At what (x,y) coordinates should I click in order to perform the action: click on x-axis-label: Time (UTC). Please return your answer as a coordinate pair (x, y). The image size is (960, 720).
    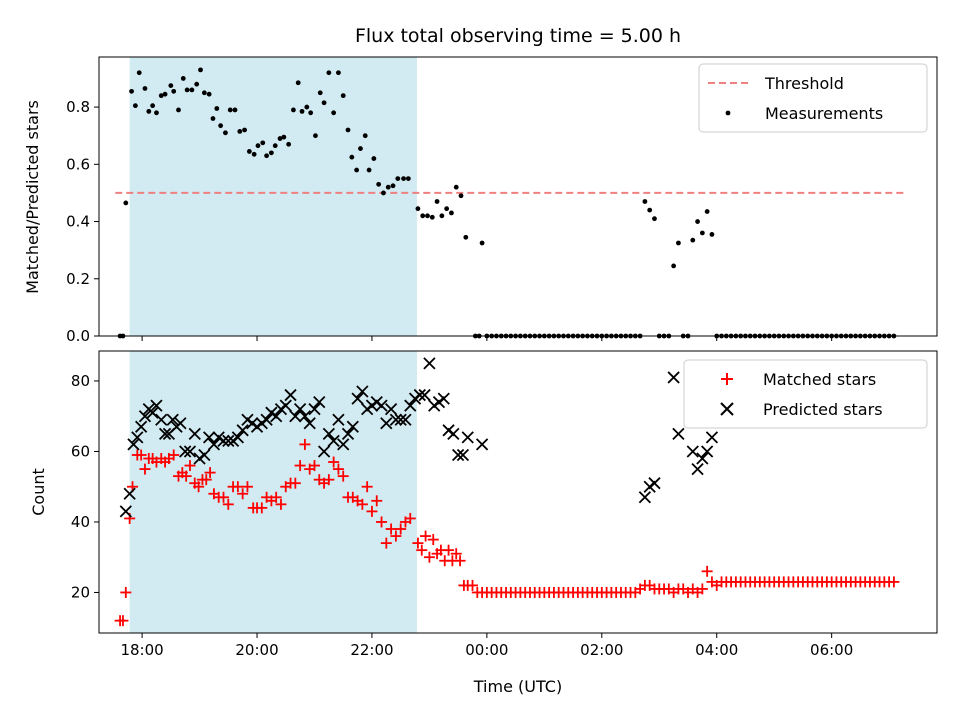
    Looking at the image, I should click on (517, 686).